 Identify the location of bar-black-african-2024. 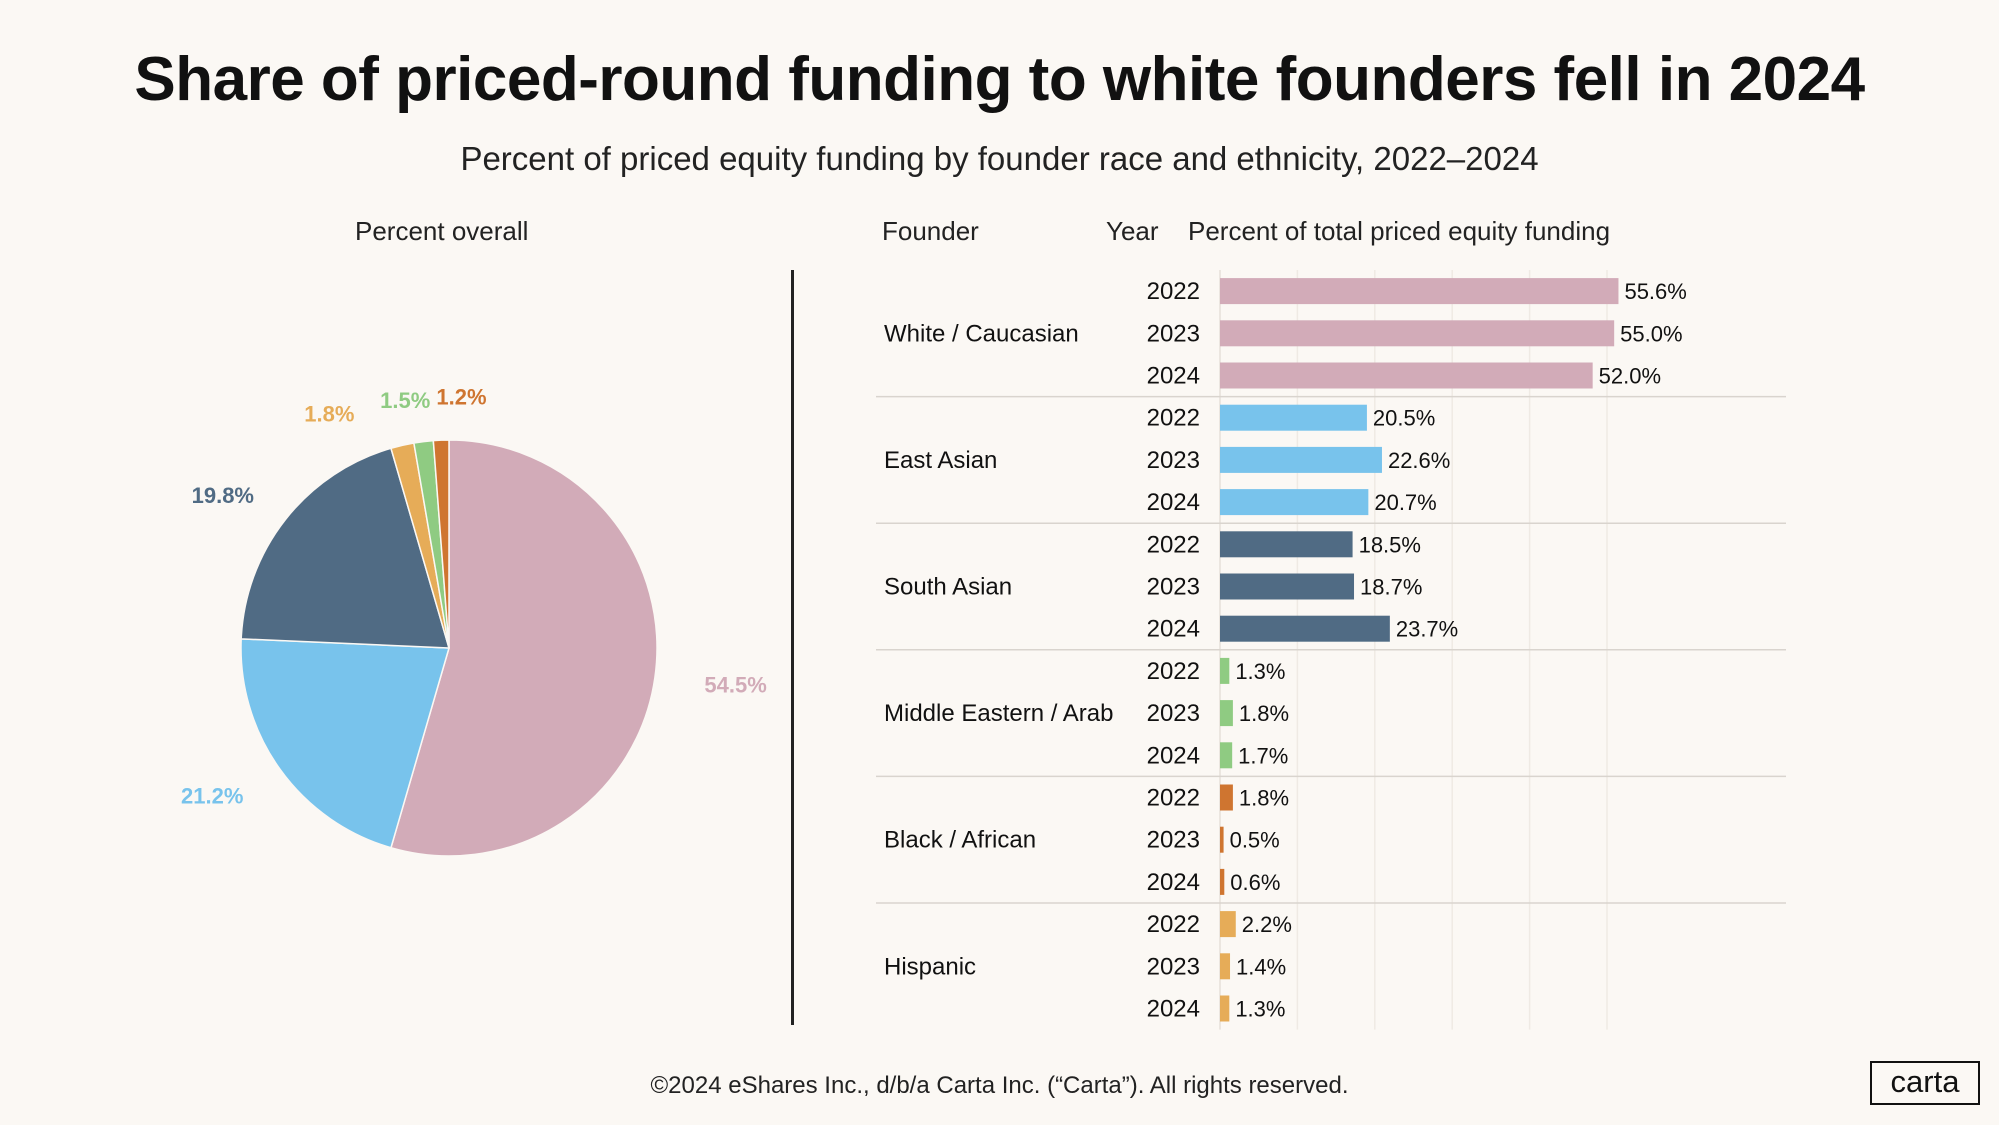
(1222, 881).